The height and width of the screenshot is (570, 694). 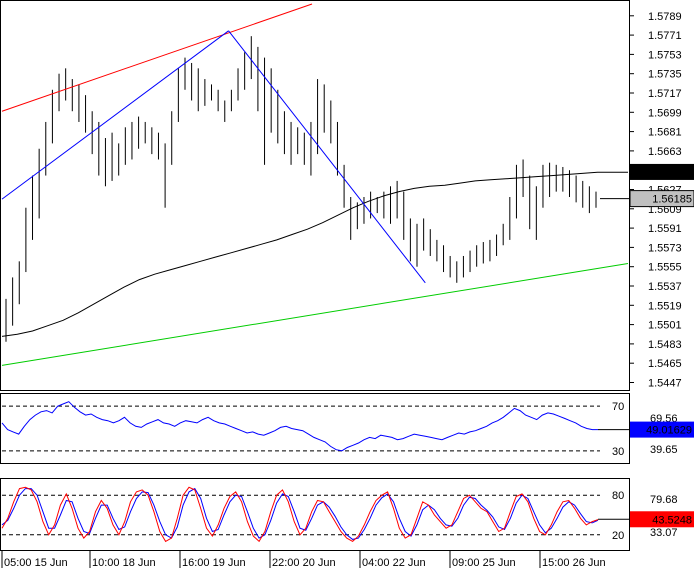 What do you see at coordinates (618, 496) in the screenshot?
I see `stoch-level-label: 80` at bounding box center [618, 496].